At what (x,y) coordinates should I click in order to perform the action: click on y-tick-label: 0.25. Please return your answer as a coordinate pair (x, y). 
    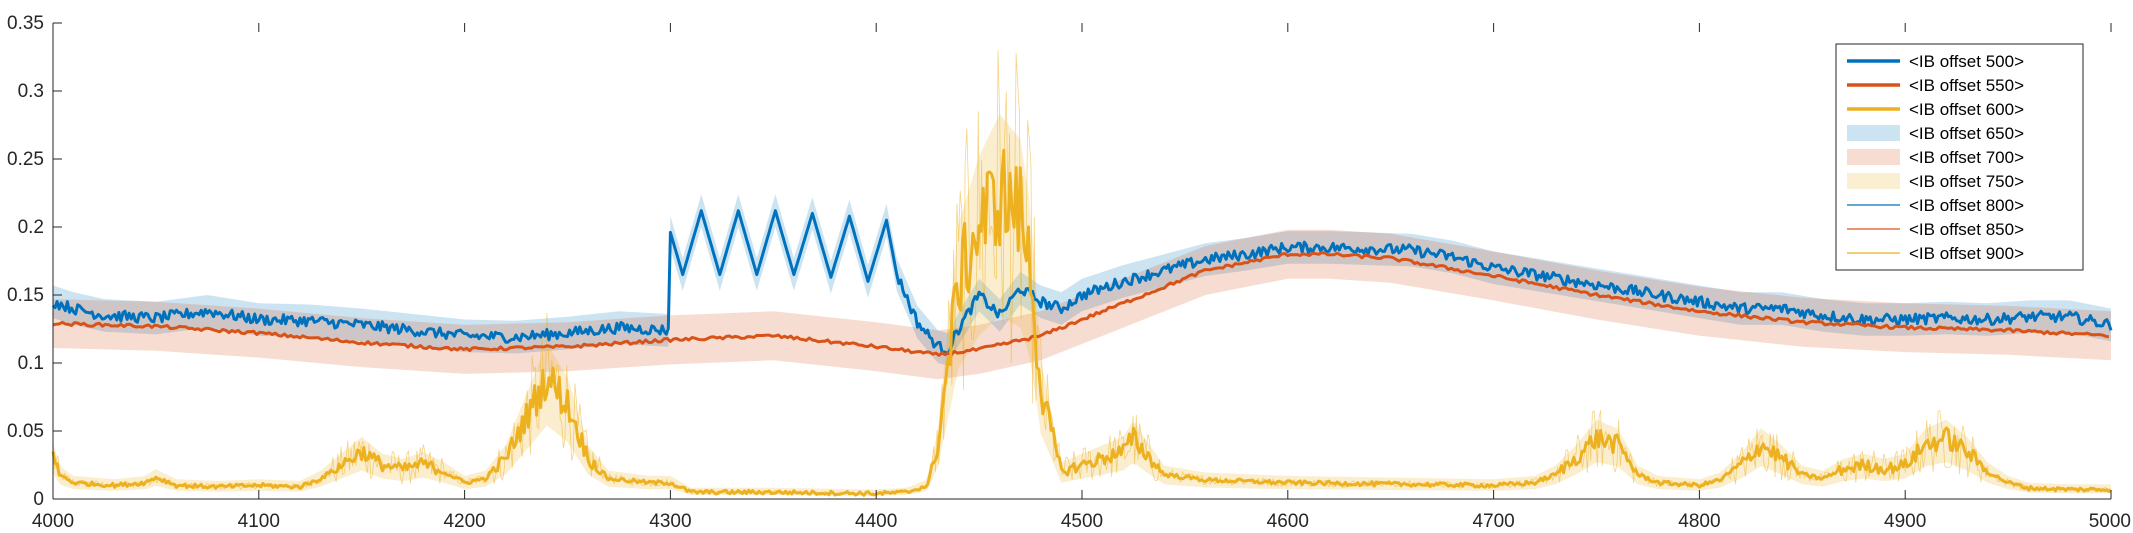
    Looking at the image, I should click on (25, 159).